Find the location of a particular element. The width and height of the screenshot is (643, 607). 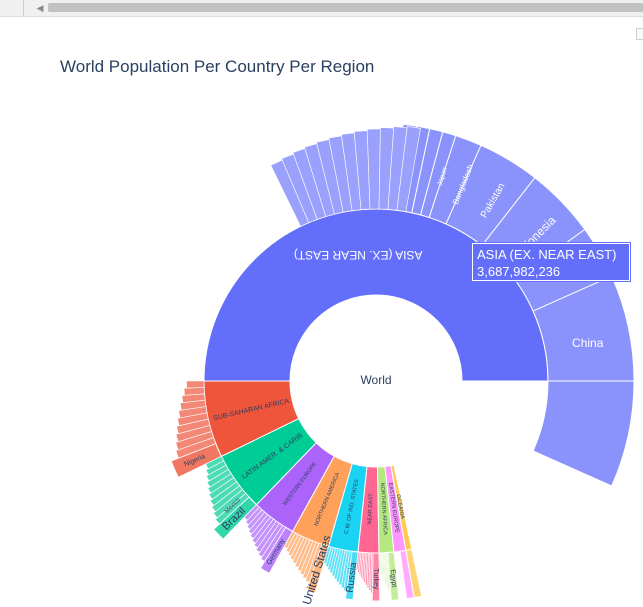

scrollbar-thumb is located at coordinates (345, 7).